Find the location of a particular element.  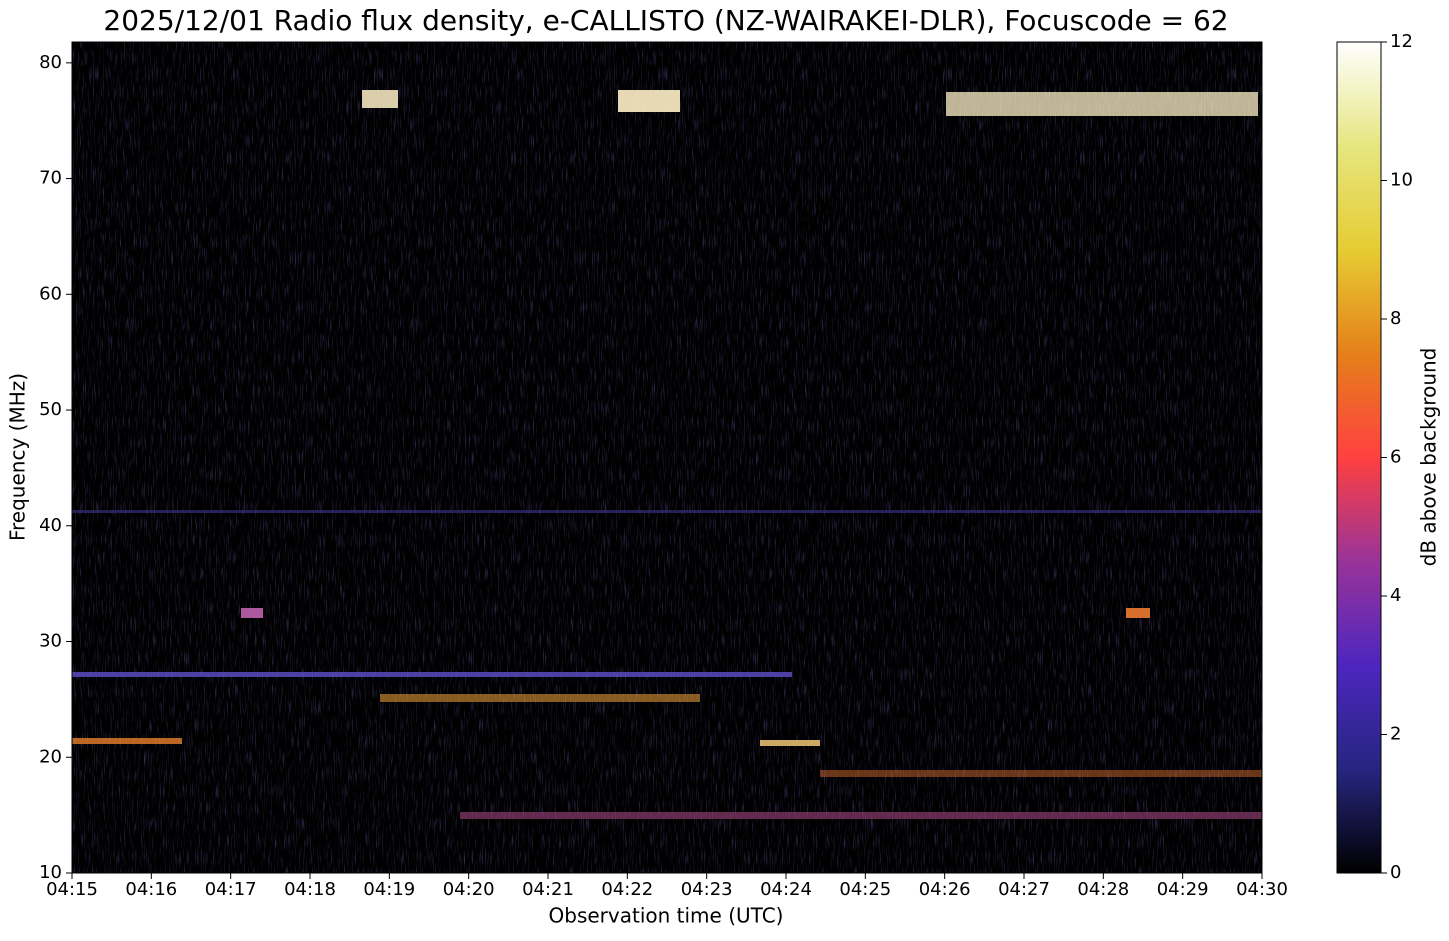

y-tick-label: 20 is located at coordinates (50, 756).